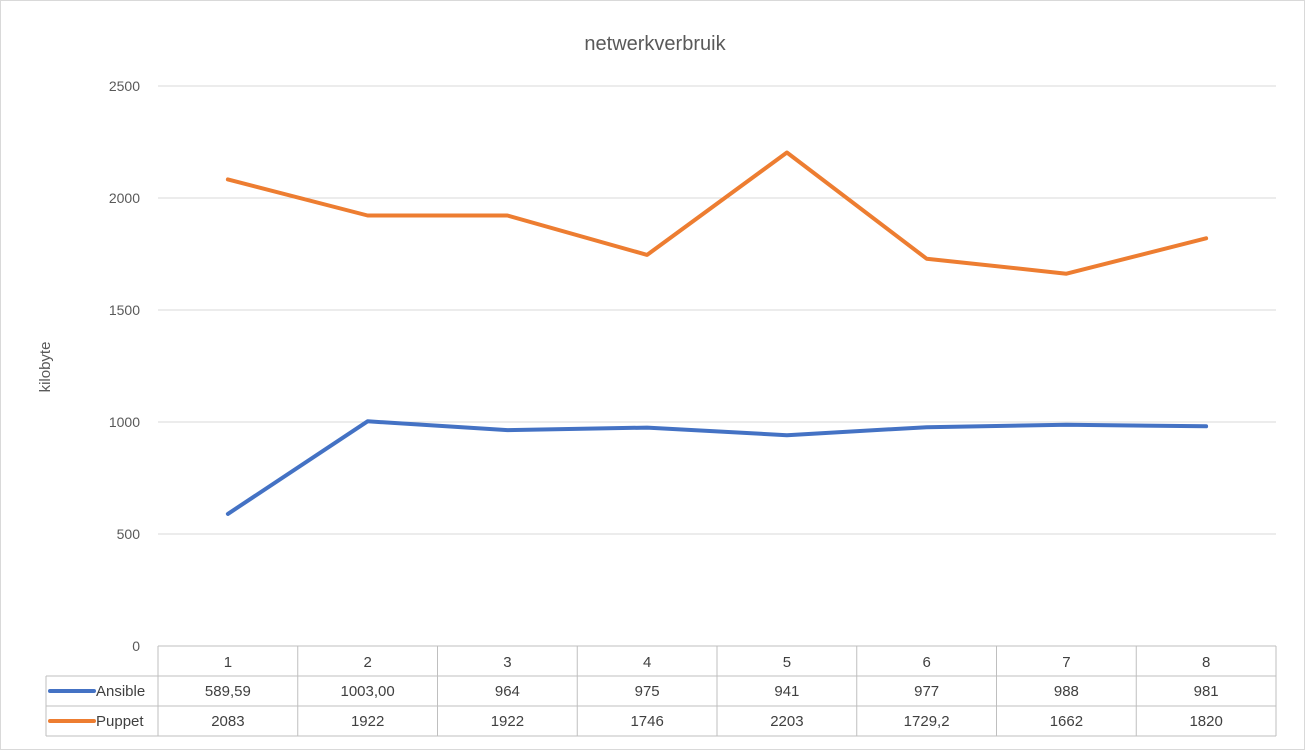 This screenshot has width=1305, height=750. What do you see at coordinates (124, 310) in the screenshot?
I see `y-tick-label-1500: 1500` at bounding box center [124, 310].